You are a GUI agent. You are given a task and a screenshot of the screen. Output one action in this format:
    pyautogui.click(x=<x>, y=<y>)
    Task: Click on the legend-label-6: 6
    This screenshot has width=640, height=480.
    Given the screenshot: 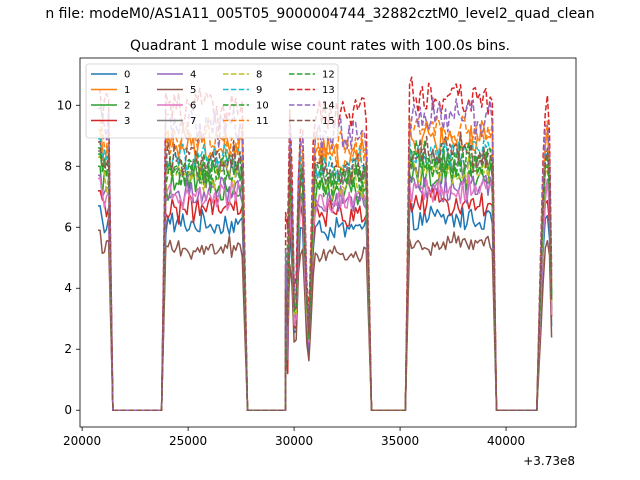 What is the action you would take?
    pyautogui.click(x=193, y=106)
    